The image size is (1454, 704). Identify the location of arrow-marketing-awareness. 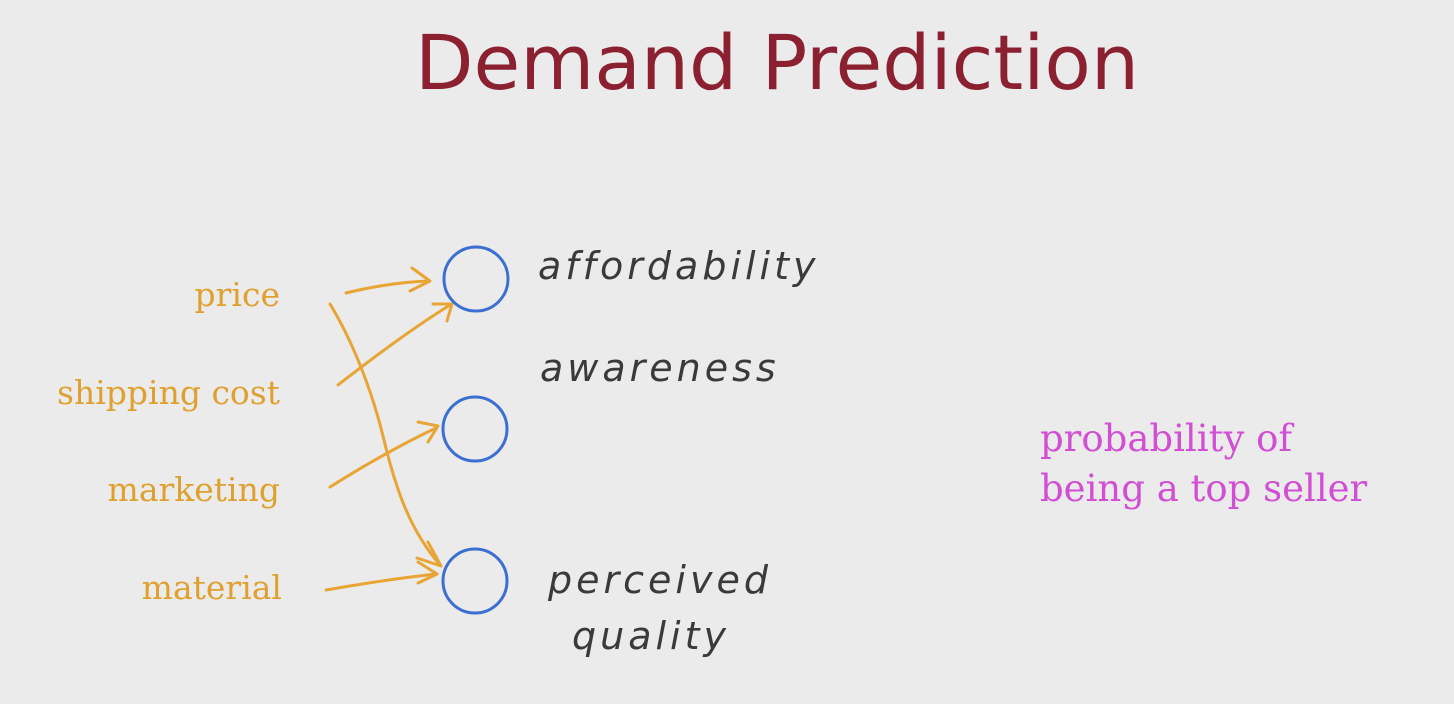
(383, 457).